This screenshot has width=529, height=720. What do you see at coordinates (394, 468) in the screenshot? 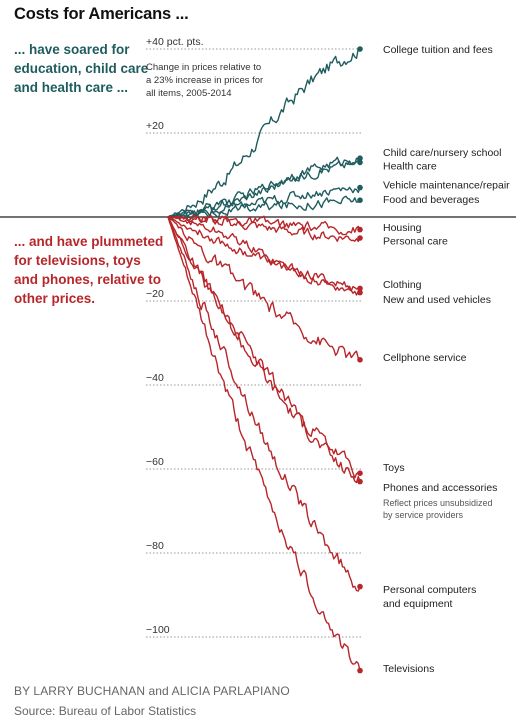
I see `series-label-toys: Toys` at bounding box center [394, 468].